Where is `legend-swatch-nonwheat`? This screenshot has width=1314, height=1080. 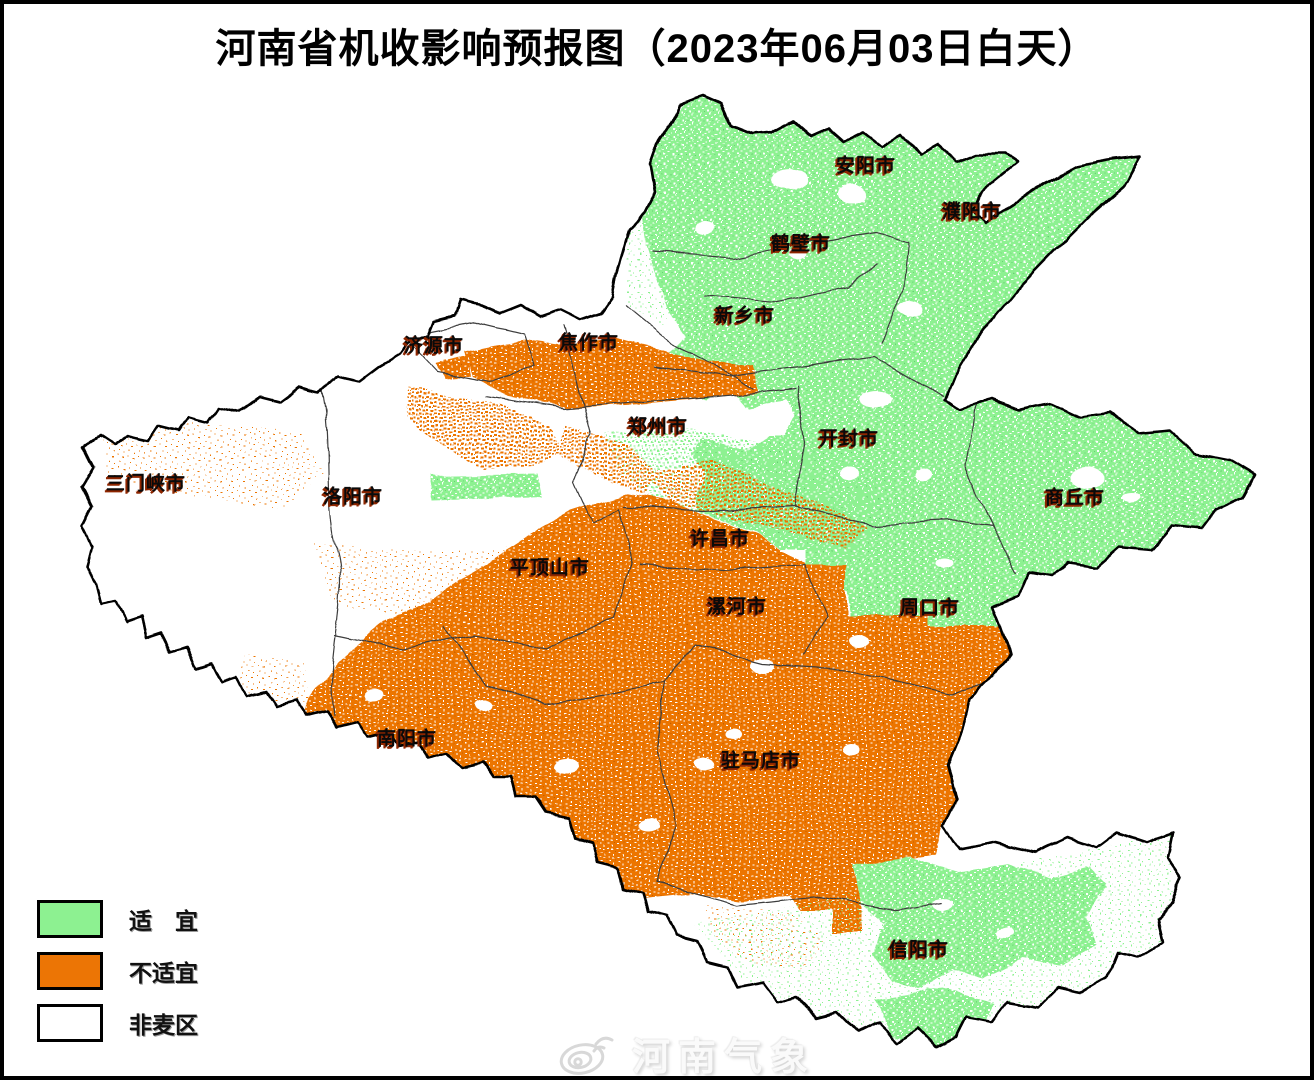 legend-swatch-nonwheat is located at coordinates (70, 1023).